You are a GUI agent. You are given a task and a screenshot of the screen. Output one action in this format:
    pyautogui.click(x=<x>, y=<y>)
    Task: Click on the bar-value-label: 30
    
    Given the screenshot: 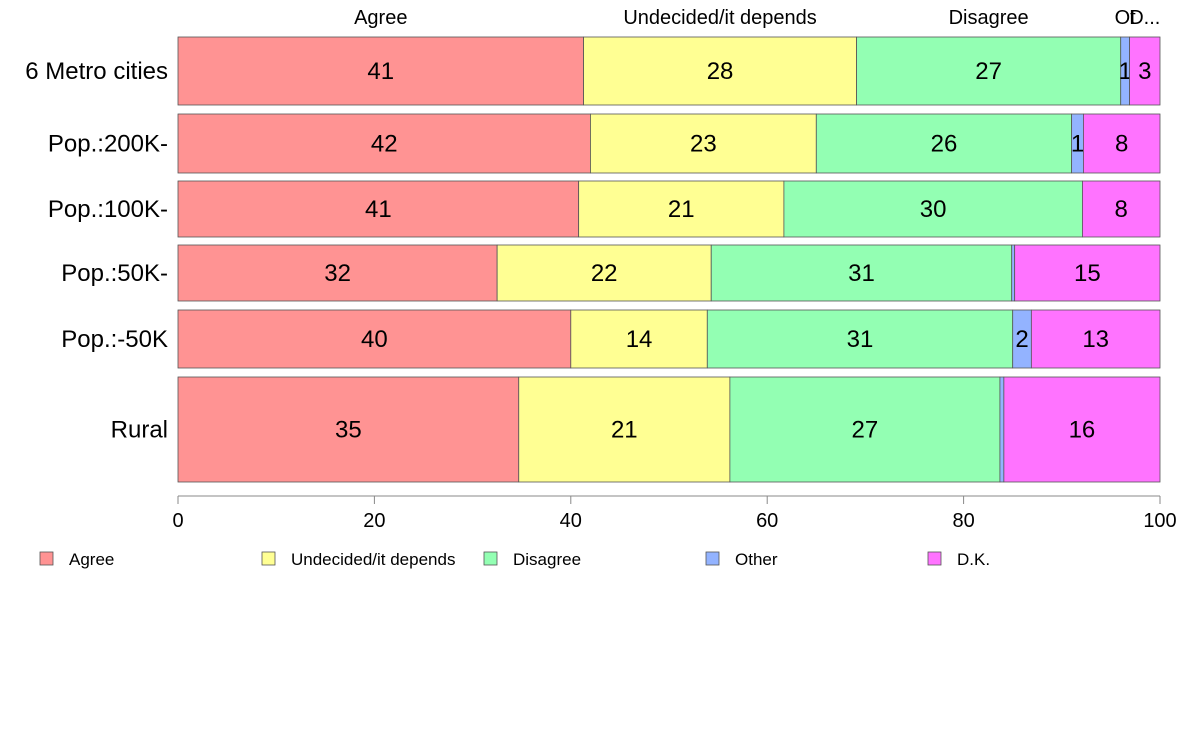 What is the action you would take?
    pyautogui.click(x=933, y=209)
    